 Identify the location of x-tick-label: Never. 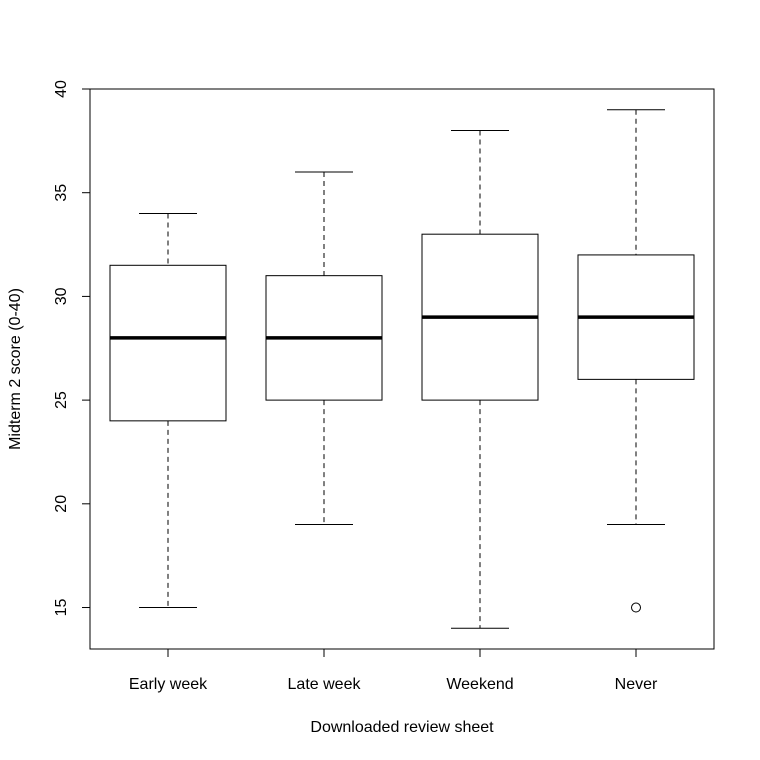
(636, 684).